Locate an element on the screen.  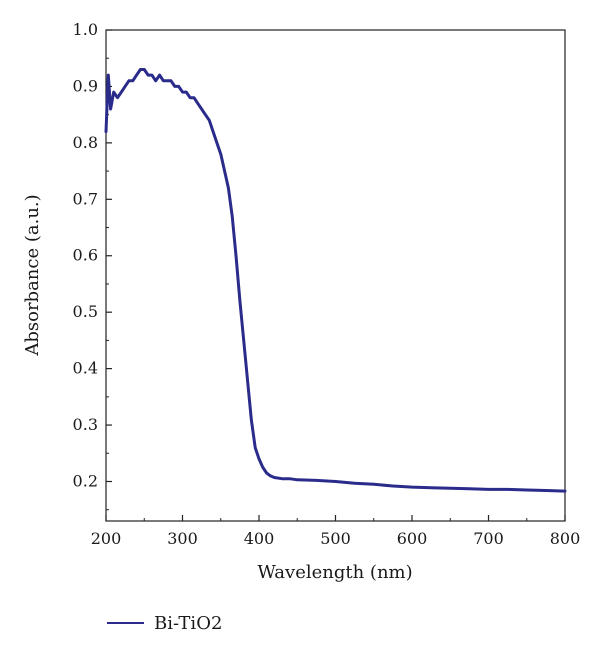
y-tick-label: 0.9 is located at coordinates (85, 85).